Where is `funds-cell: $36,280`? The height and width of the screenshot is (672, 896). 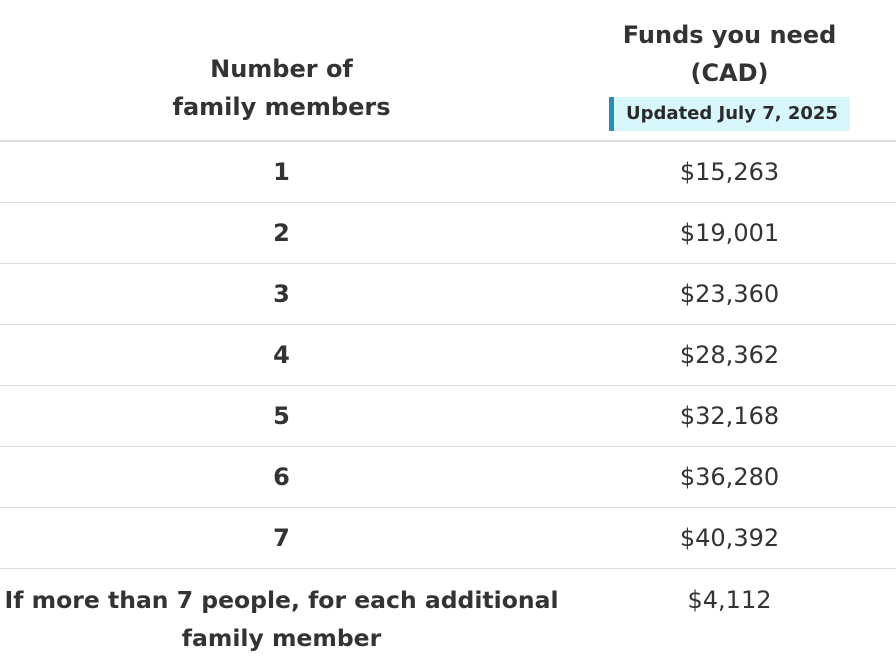 funds-cell: $36,280 is located at coordinates (729, 477).